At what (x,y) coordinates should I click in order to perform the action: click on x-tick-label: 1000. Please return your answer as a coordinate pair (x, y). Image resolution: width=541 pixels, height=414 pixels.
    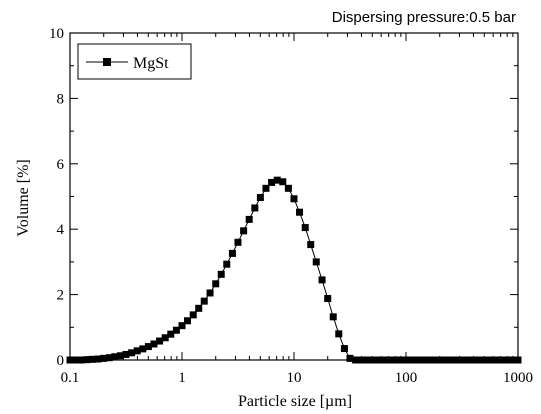
    Looking at the image, I should click on (518, 378).